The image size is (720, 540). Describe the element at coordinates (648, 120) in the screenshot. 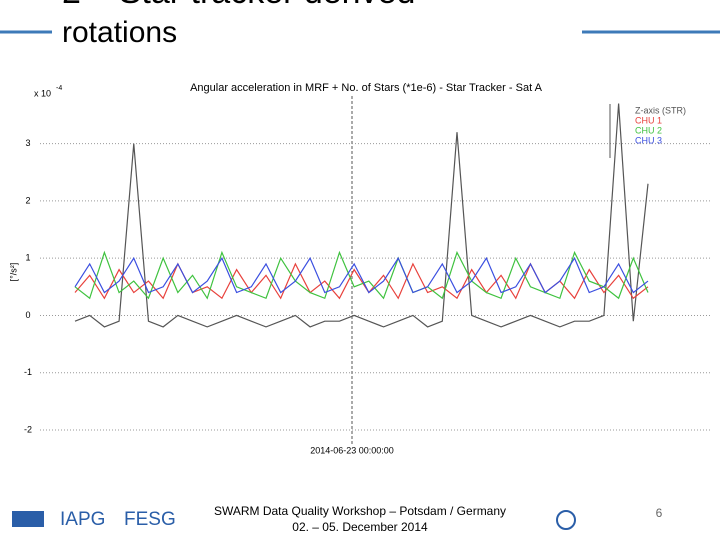

I see `legend-label: CHU 1` at that location.